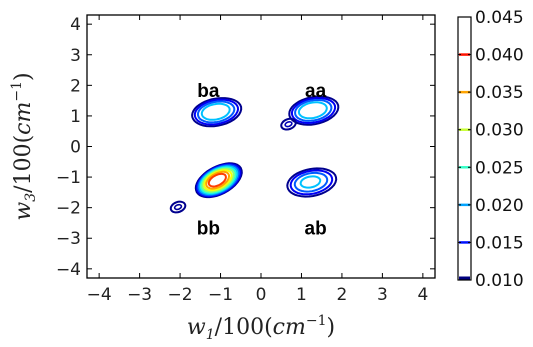 This screenshot has height=347, width=533. Describe the element at coordinates (382, 295) in the screenshot. I see `x-tick-label: 3` at that location.